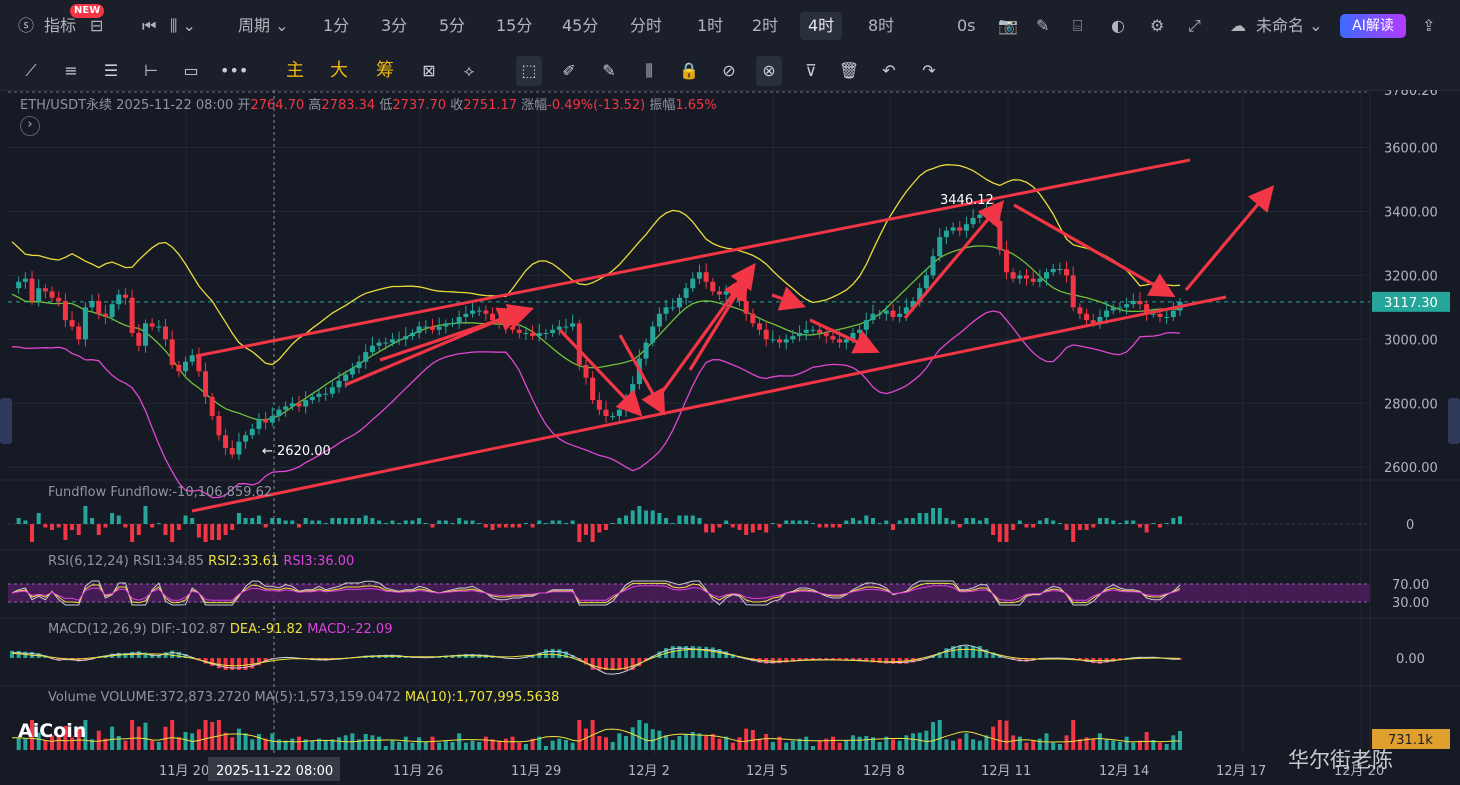  Describe the element at coordinates (469, 70) in the screenshot. I see `measure-icon: ⟡` at that location.